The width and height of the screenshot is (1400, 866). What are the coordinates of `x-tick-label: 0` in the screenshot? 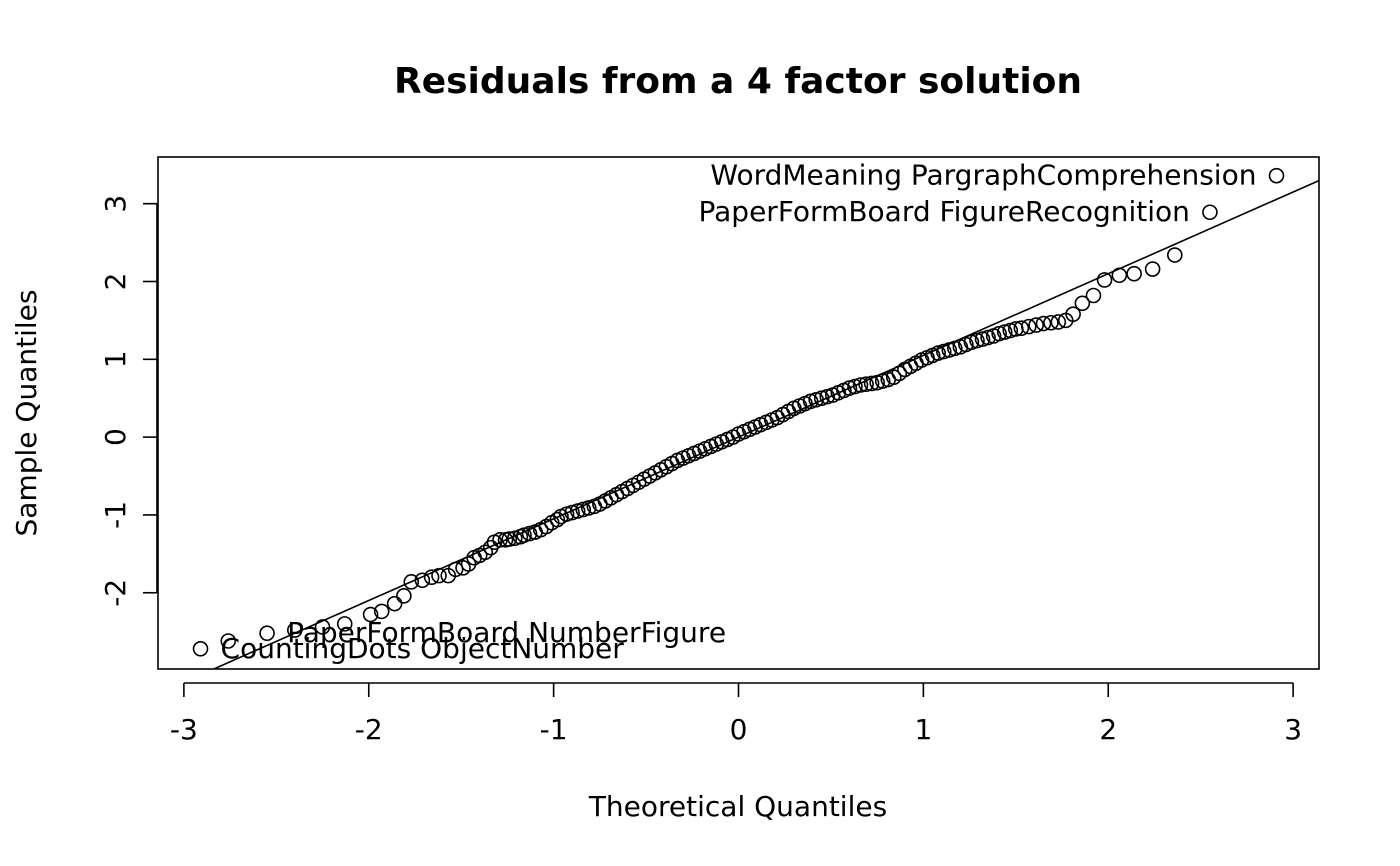 It's located at (739, 729).